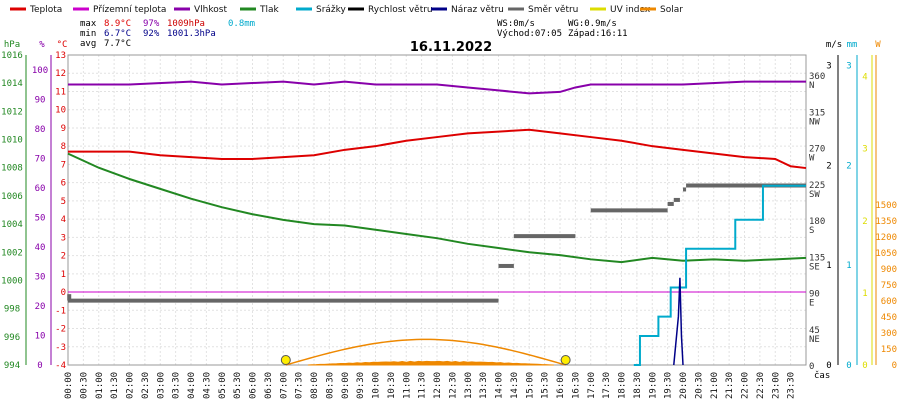  What do you see at coordinates (678, 321) in the screenshot?
I see `gust-line` at bounding box center [678, 321].